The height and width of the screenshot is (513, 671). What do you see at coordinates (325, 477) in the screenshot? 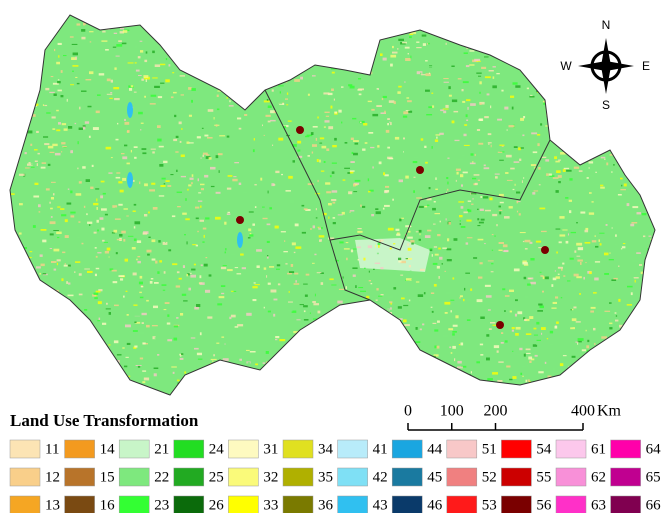
I see `legend-label: 35` at bounding box center [325, 477].